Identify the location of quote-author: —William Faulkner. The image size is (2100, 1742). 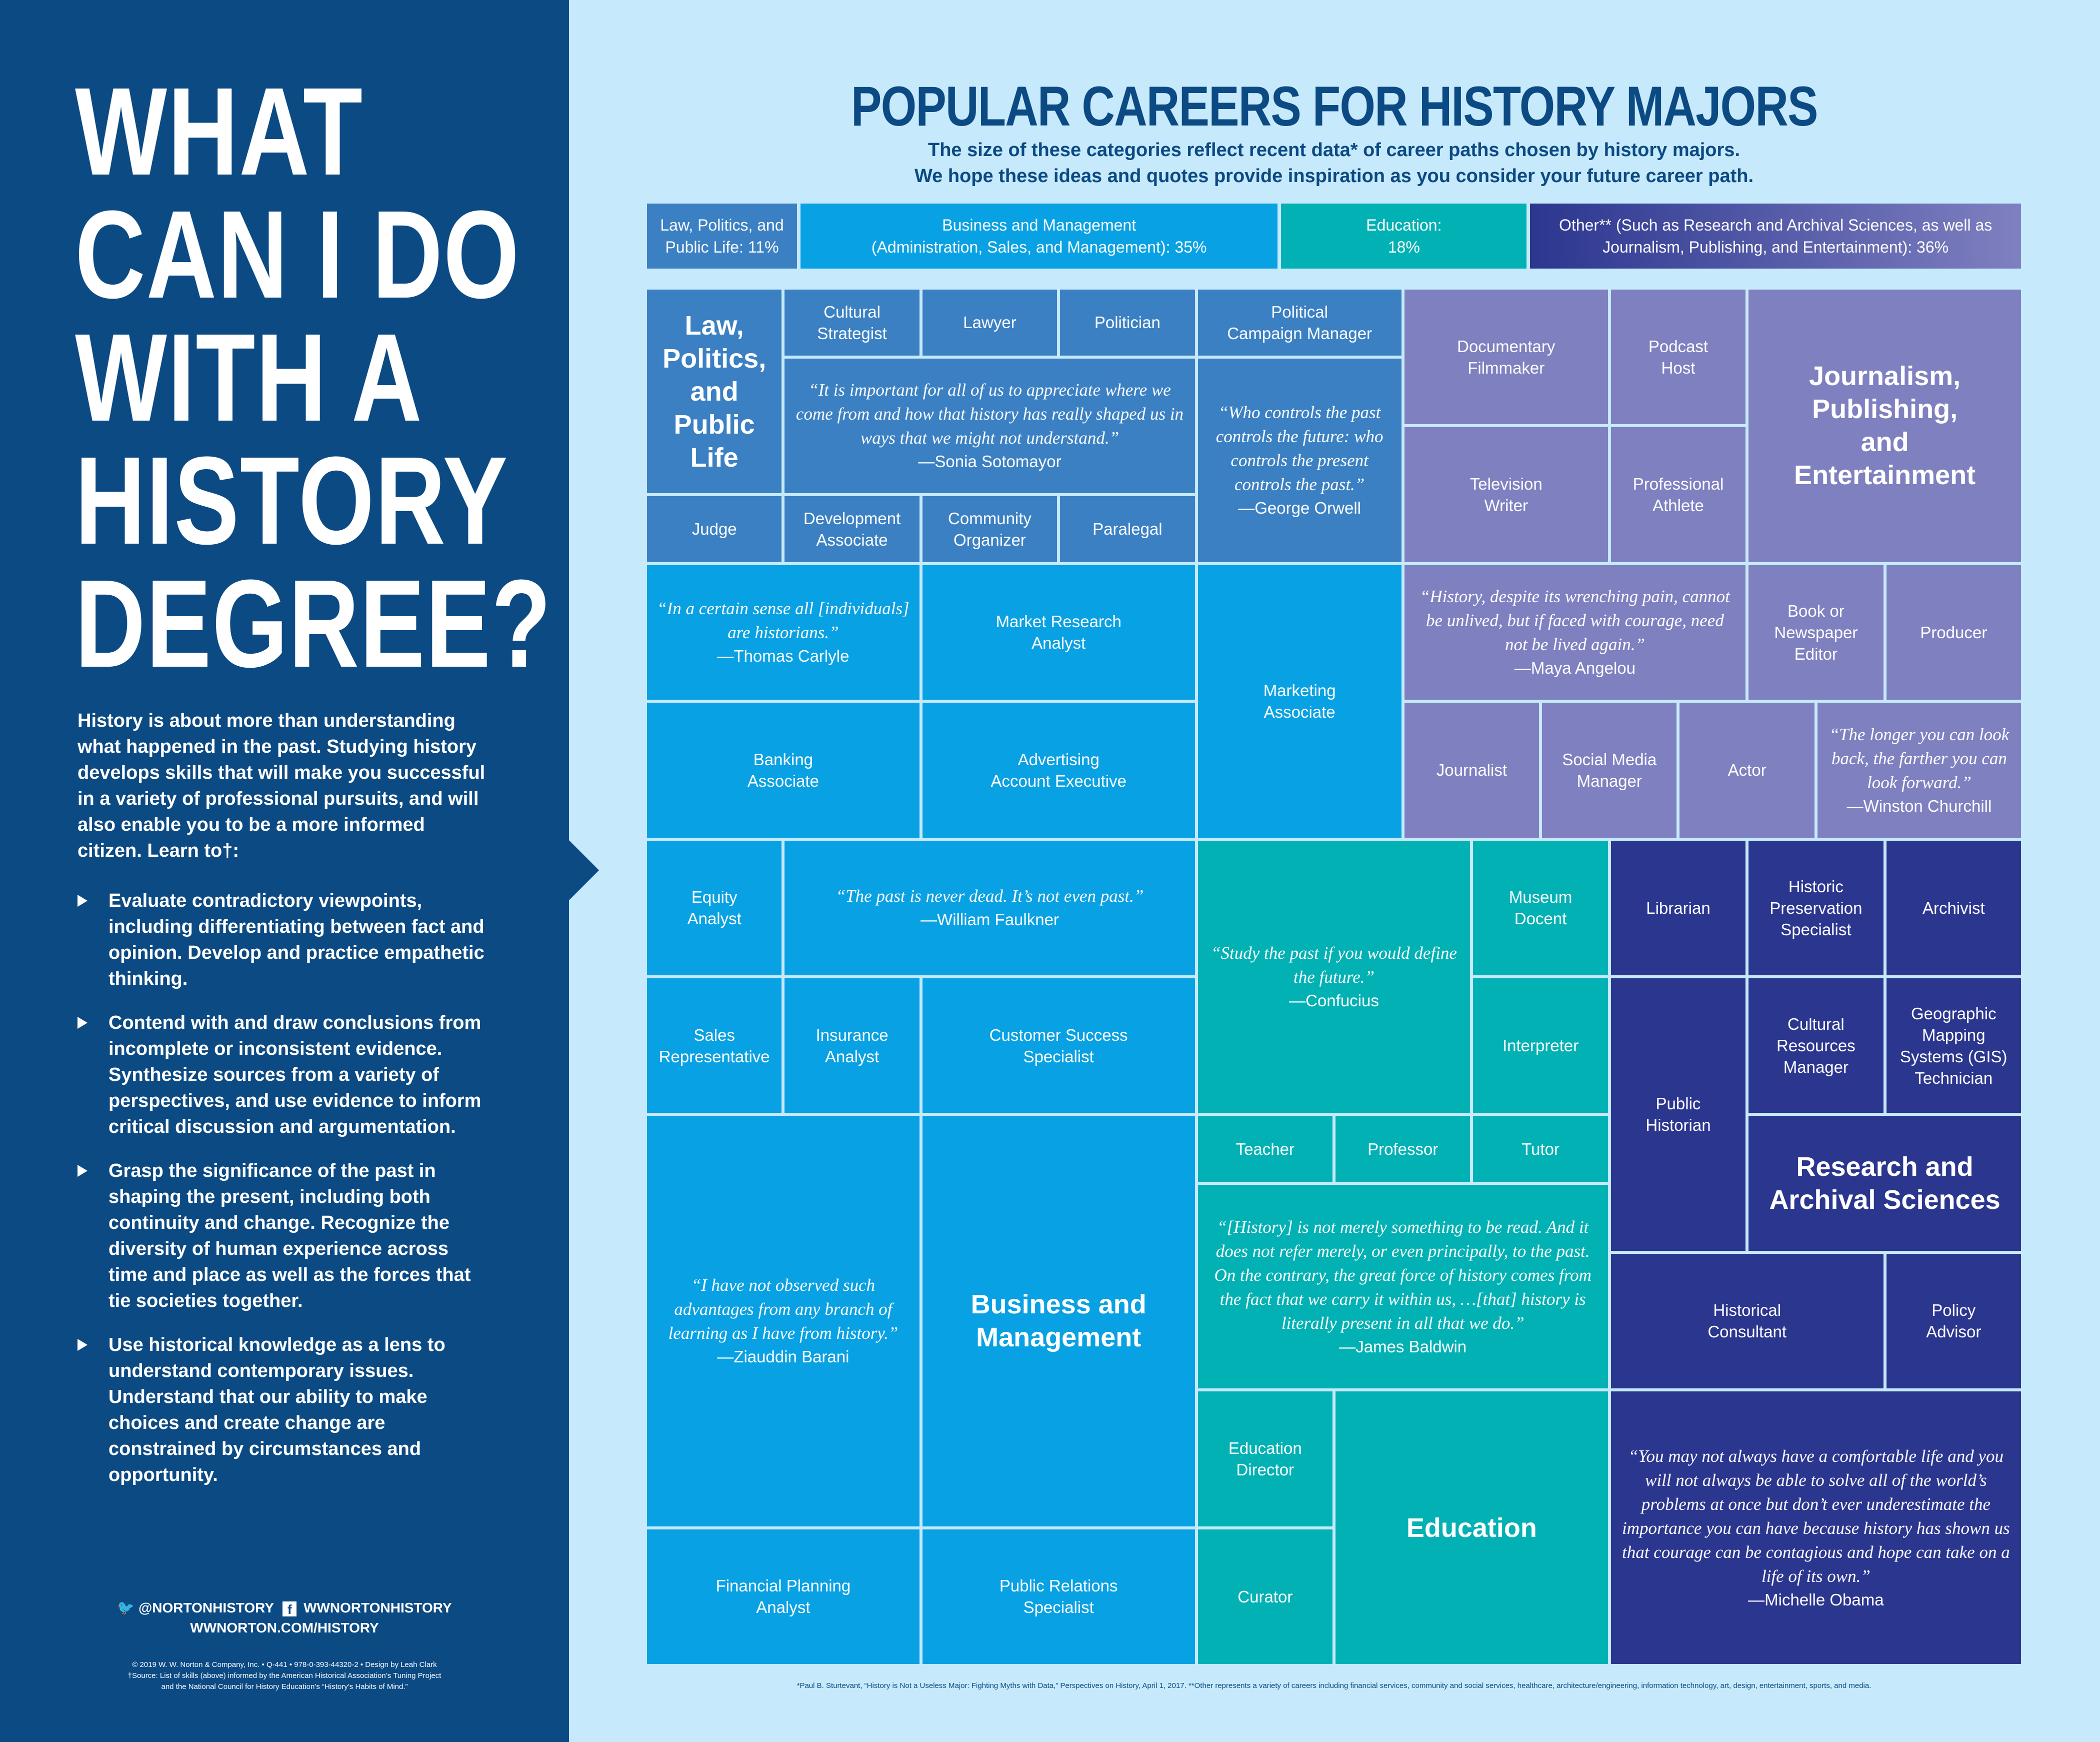
(989, 919).